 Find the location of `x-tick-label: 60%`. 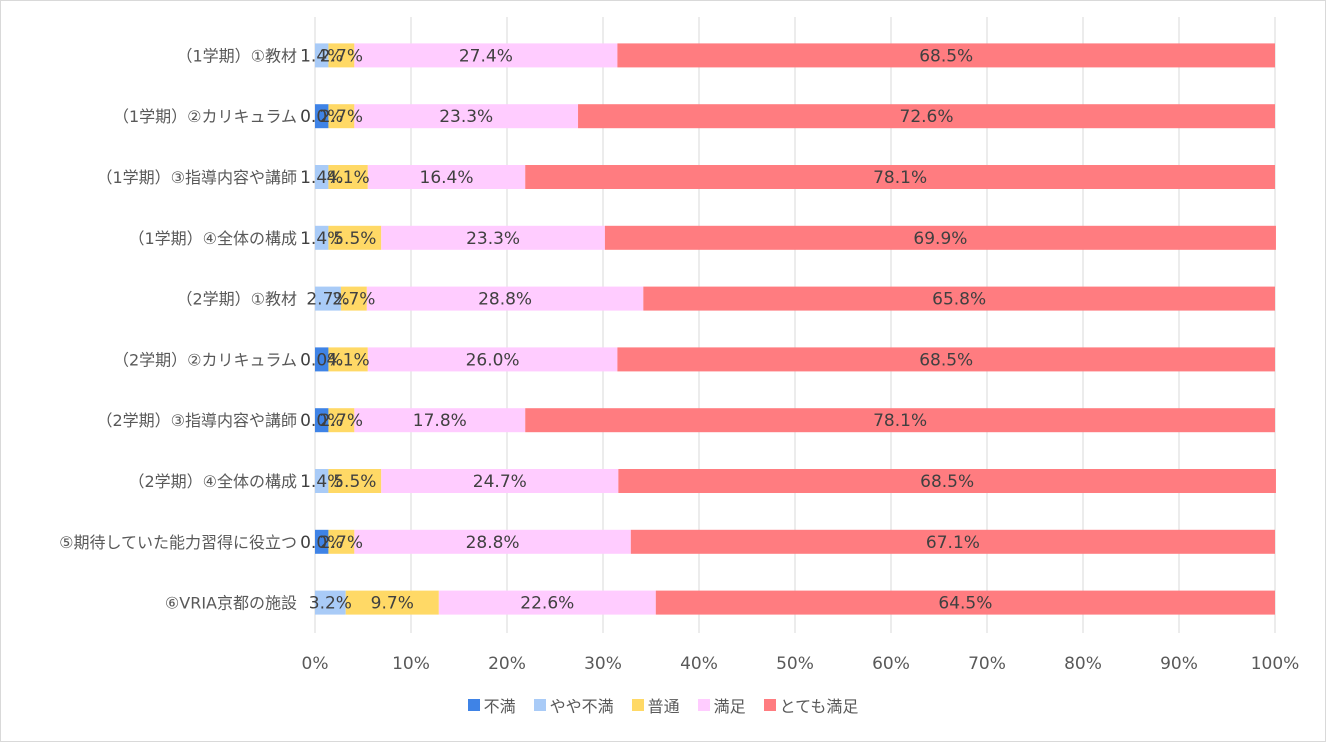

x-tick-label: 60% is located at coordinates (891, 664).